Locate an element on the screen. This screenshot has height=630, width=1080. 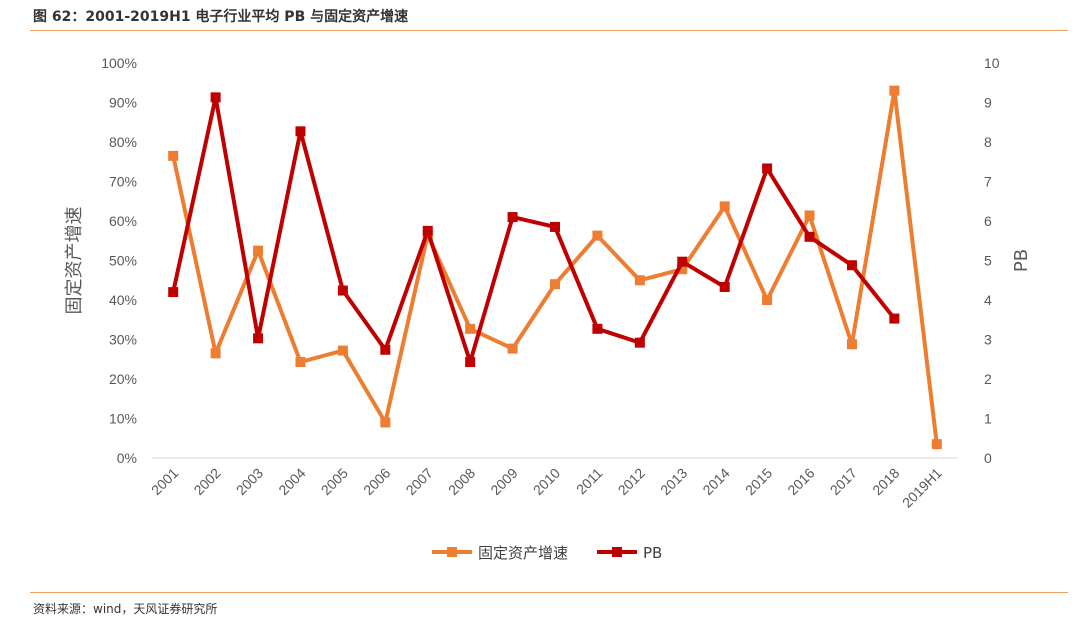
right-tick-label: 7 is located at coordinates (988, 182).